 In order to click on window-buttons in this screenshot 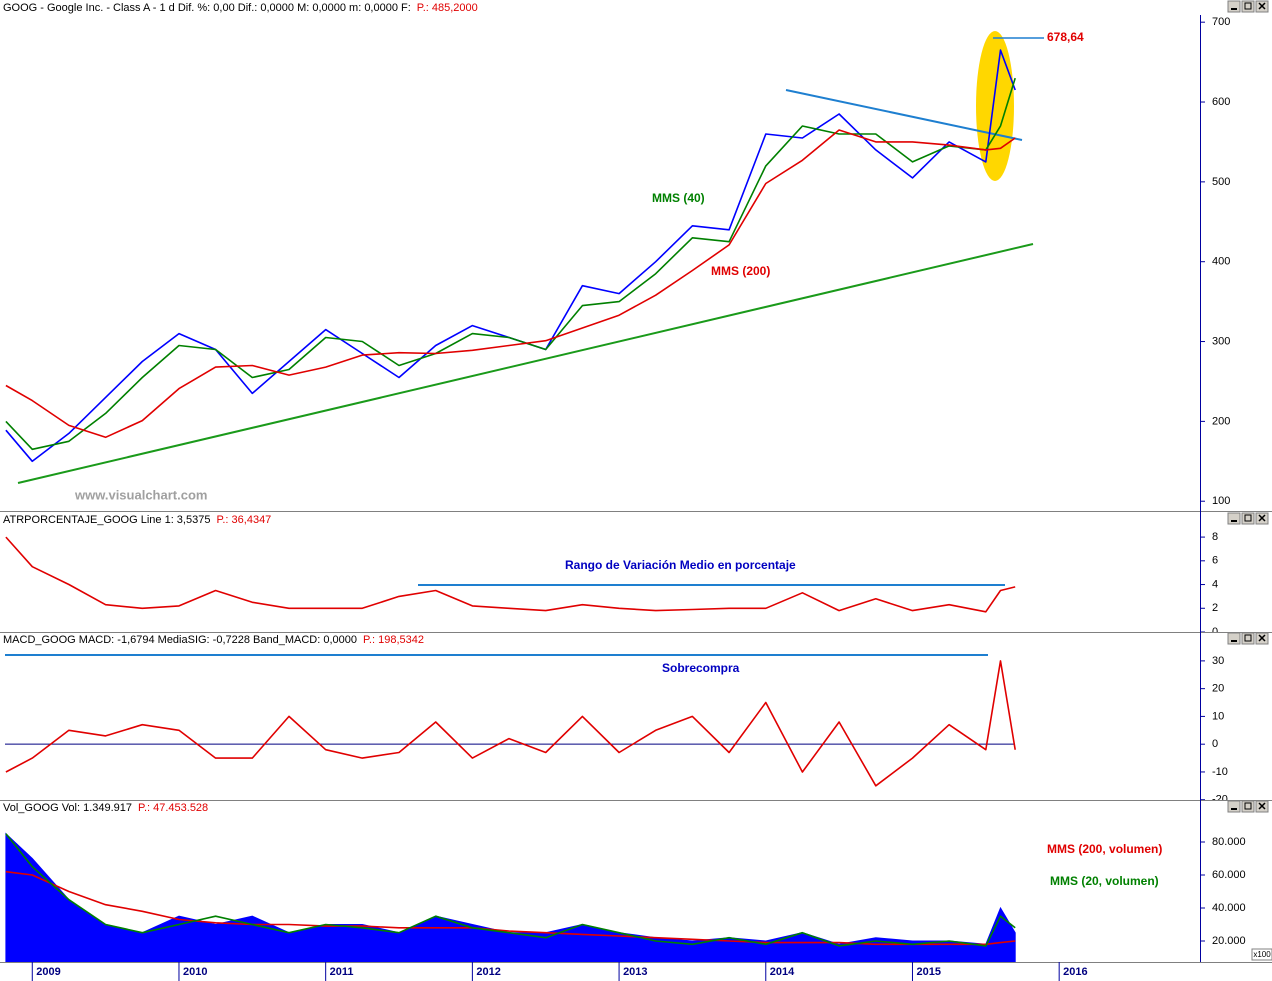, I will do `click(1248, 406)`.